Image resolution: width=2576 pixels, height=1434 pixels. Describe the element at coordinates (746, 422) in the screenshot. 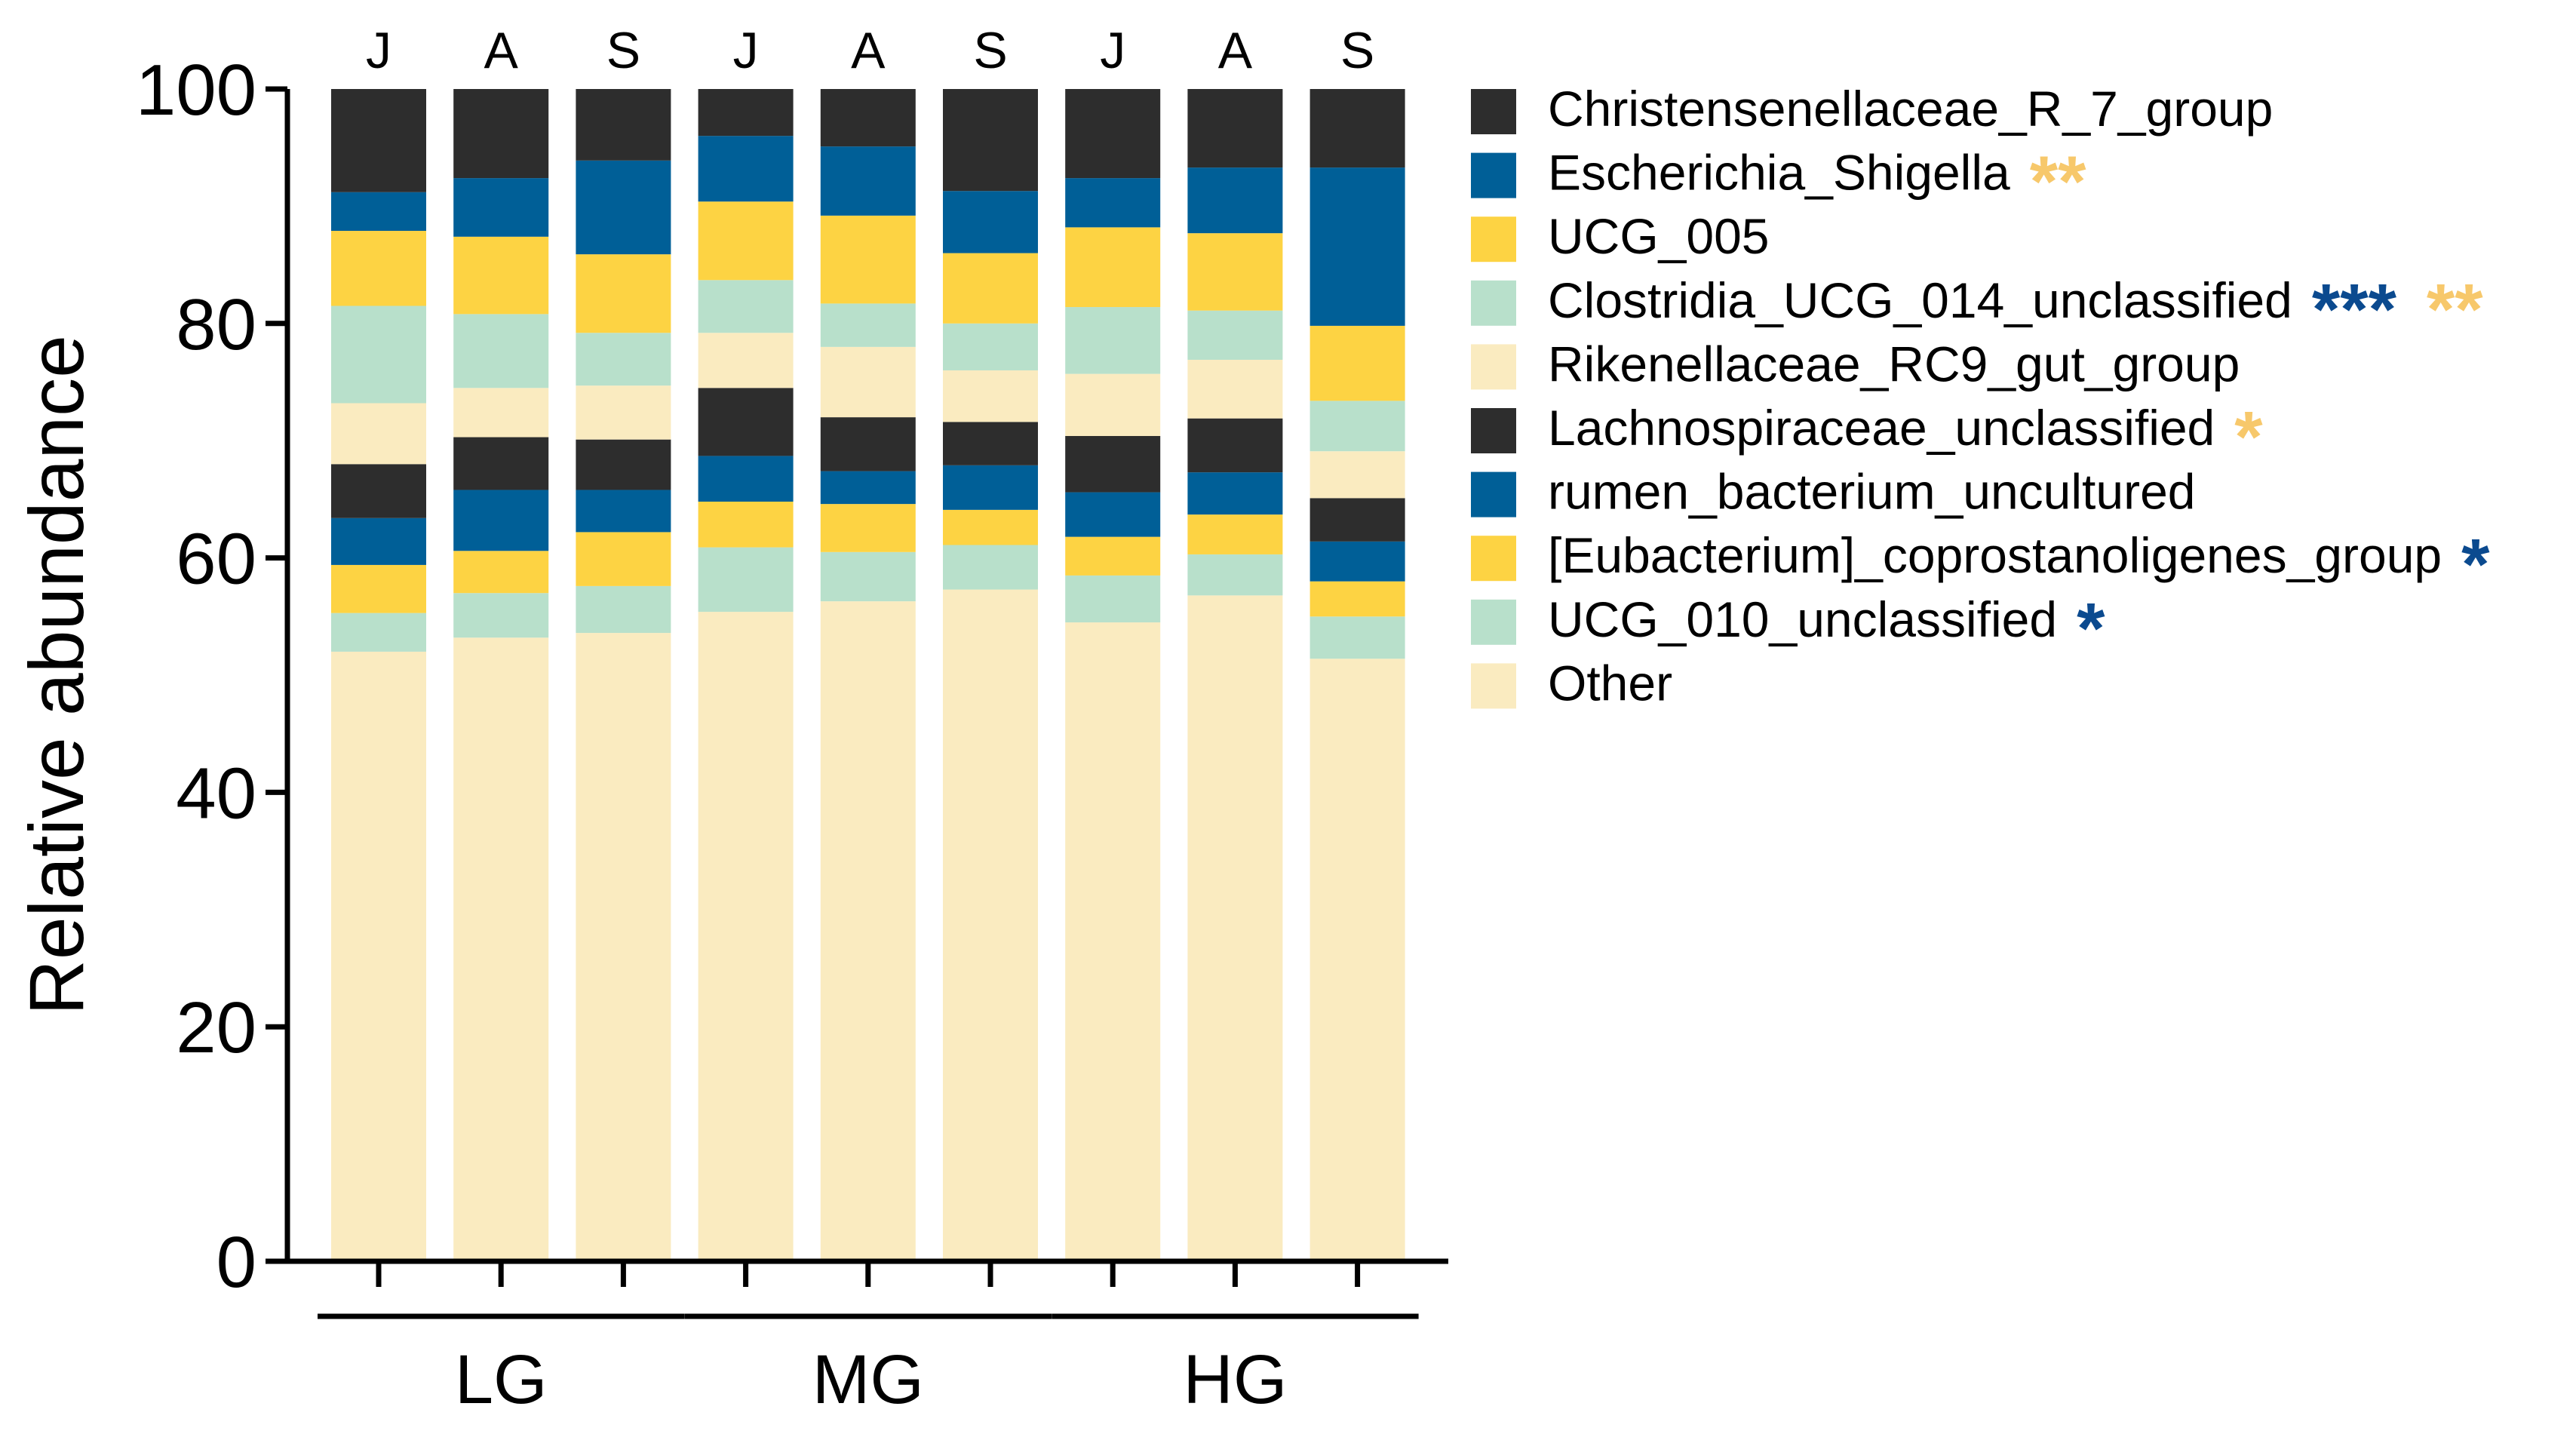

I see `bar-segment-4-lachnospiraceae-unclassified` at that location.